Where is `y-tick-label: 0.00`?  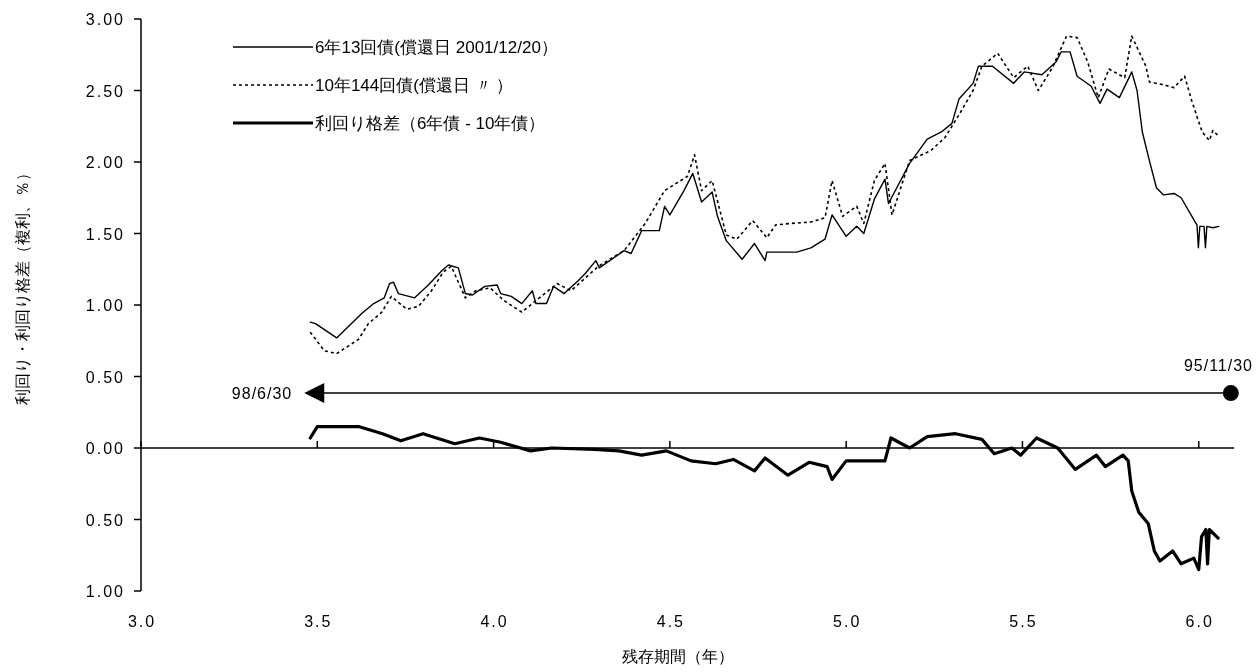
y-tick-label: 0.00 is located at coordinates (105, 448).